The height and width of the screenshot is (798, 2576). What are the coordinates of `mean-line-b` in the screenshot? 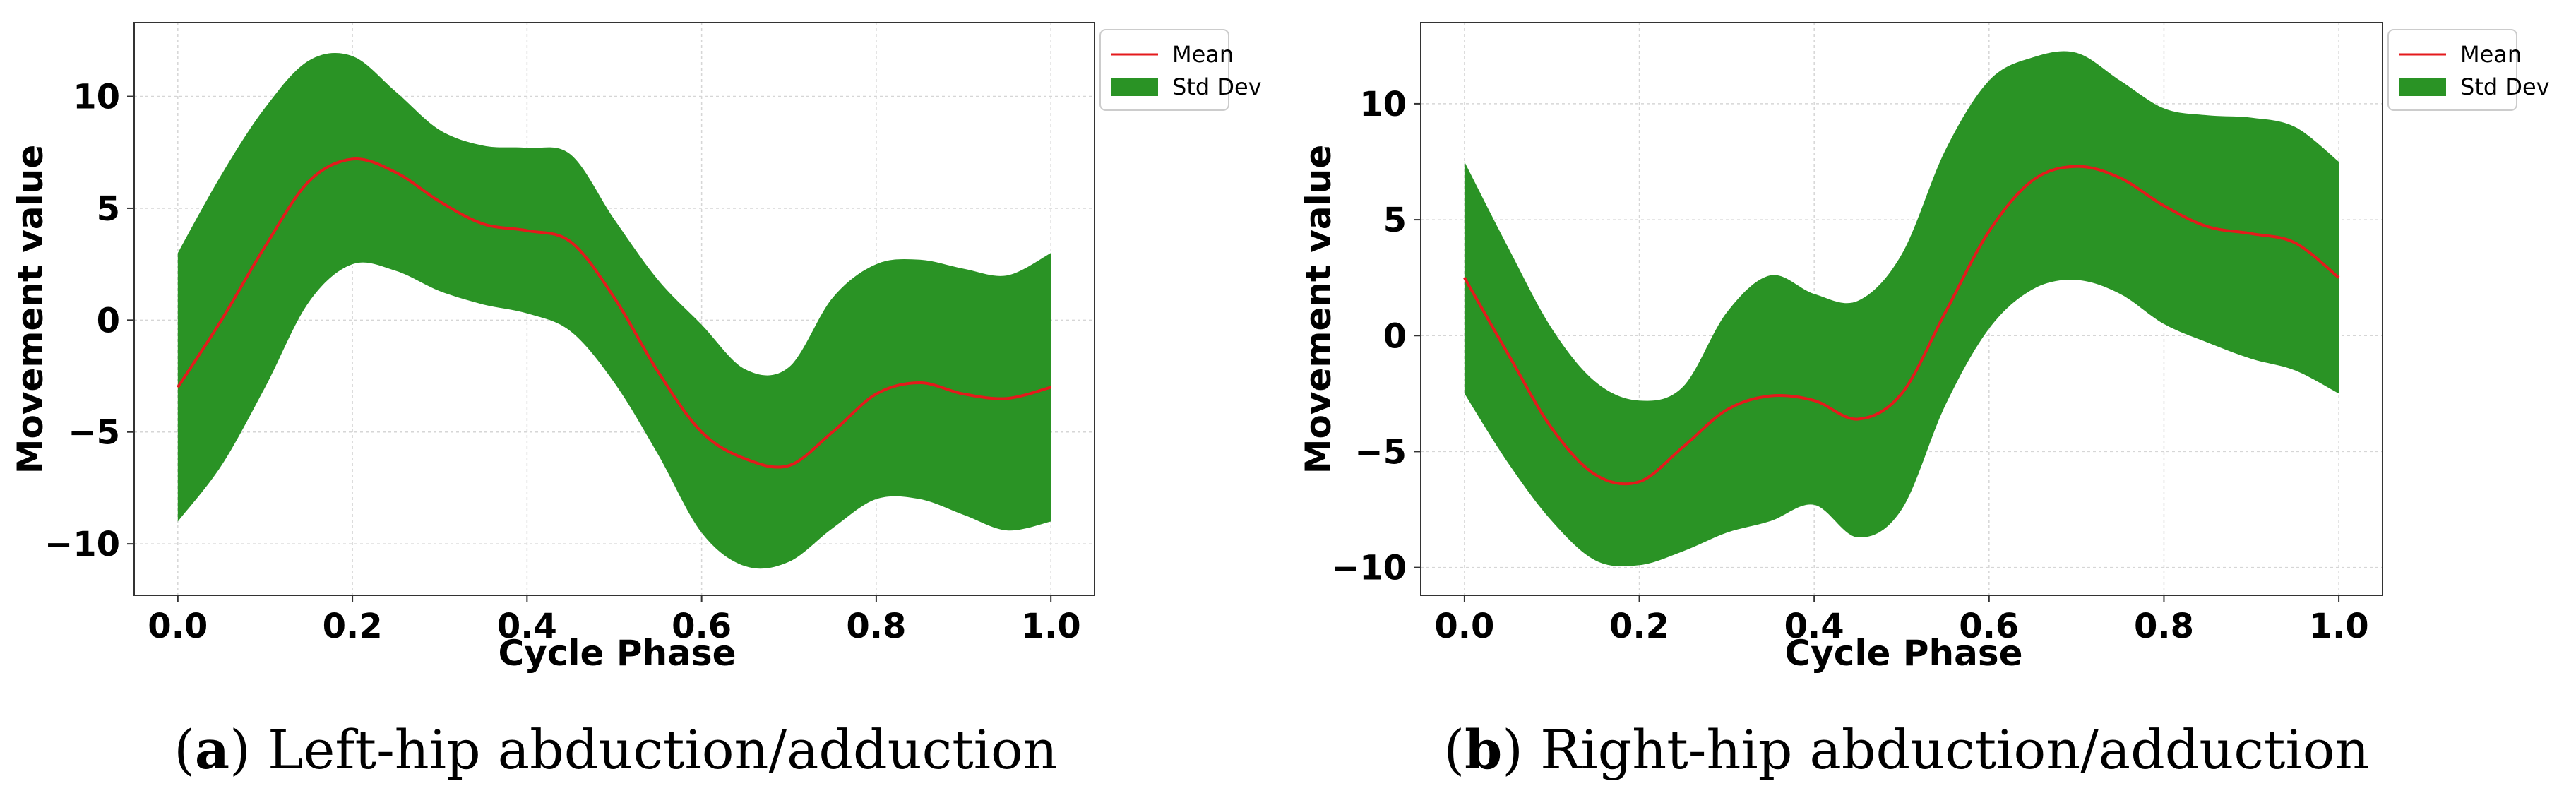 It's located at (1901, 325).